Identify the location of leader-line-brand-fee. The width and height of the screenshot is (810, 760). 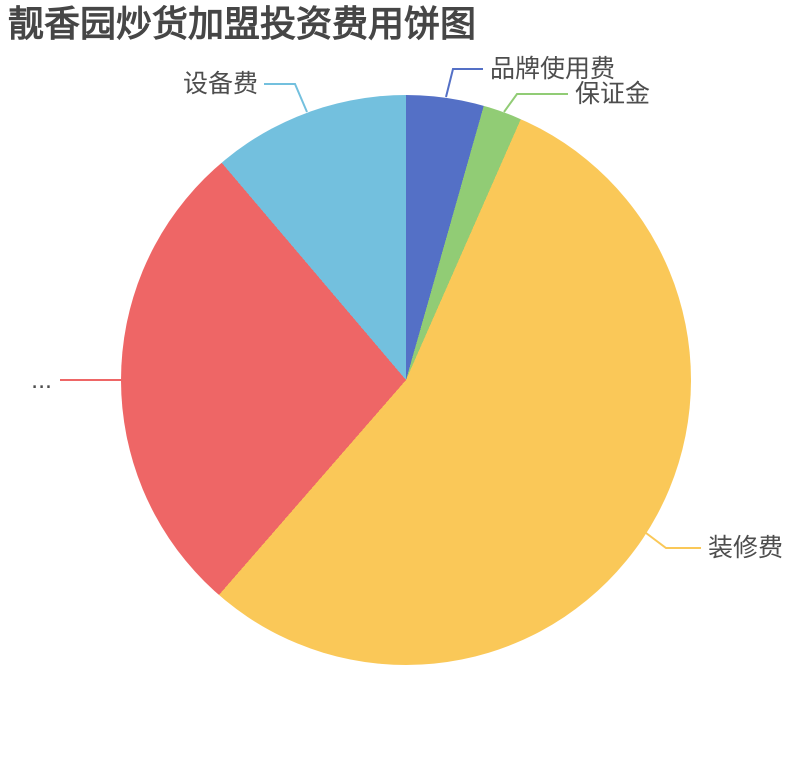
(464, 83).